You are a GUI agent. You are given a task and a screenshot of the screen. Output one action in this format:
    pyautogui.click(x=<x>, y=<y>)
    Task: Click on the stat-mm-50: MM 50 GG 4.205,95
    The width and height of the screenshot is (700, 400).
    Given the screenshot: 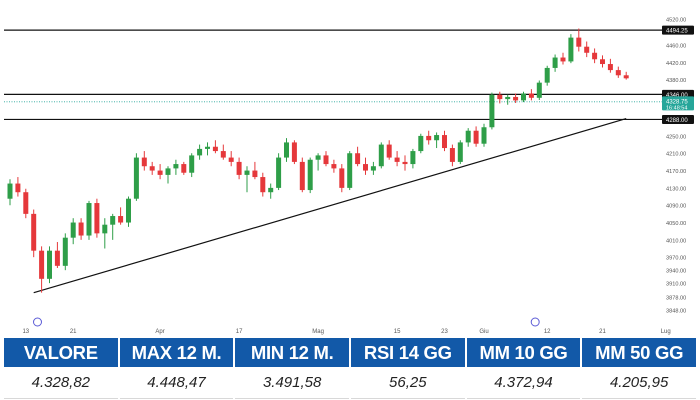 What is the action you would take?
    pyautogui.click(x=639, y=368)
    